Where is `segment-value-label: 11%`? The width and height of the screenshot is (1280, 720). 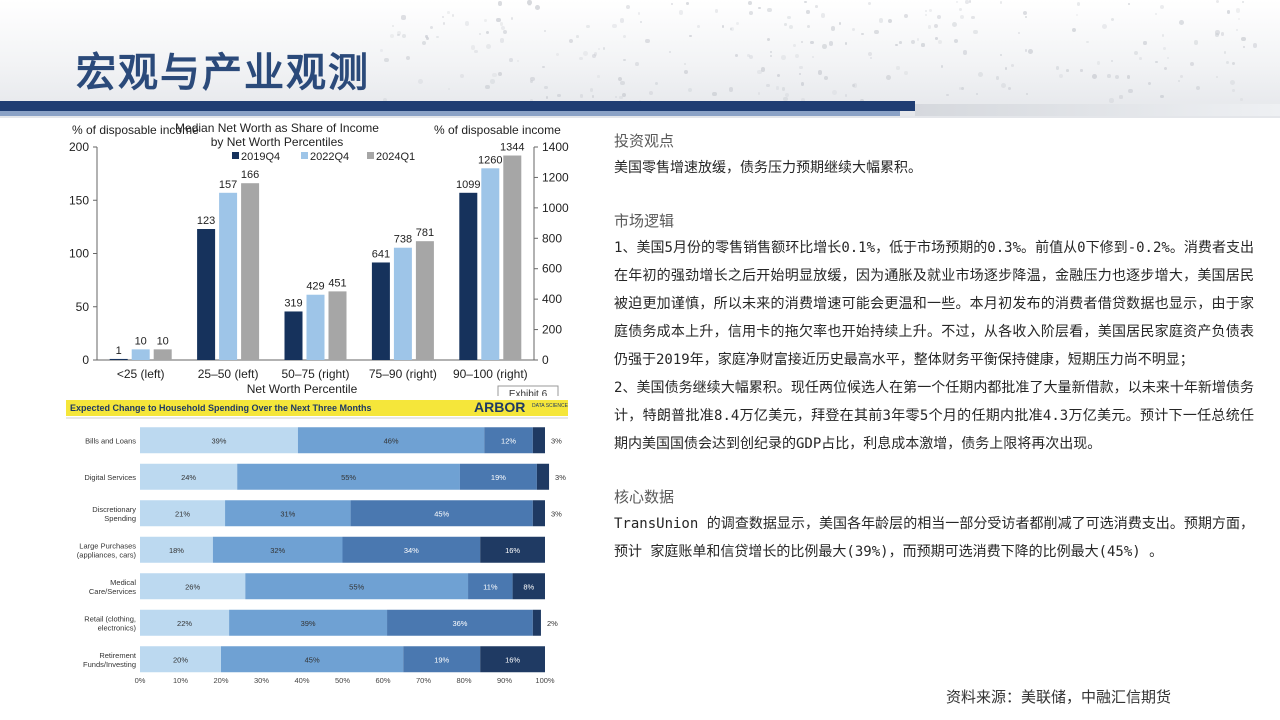 segment-value-label: 11% is located at coordinates (490, 586).